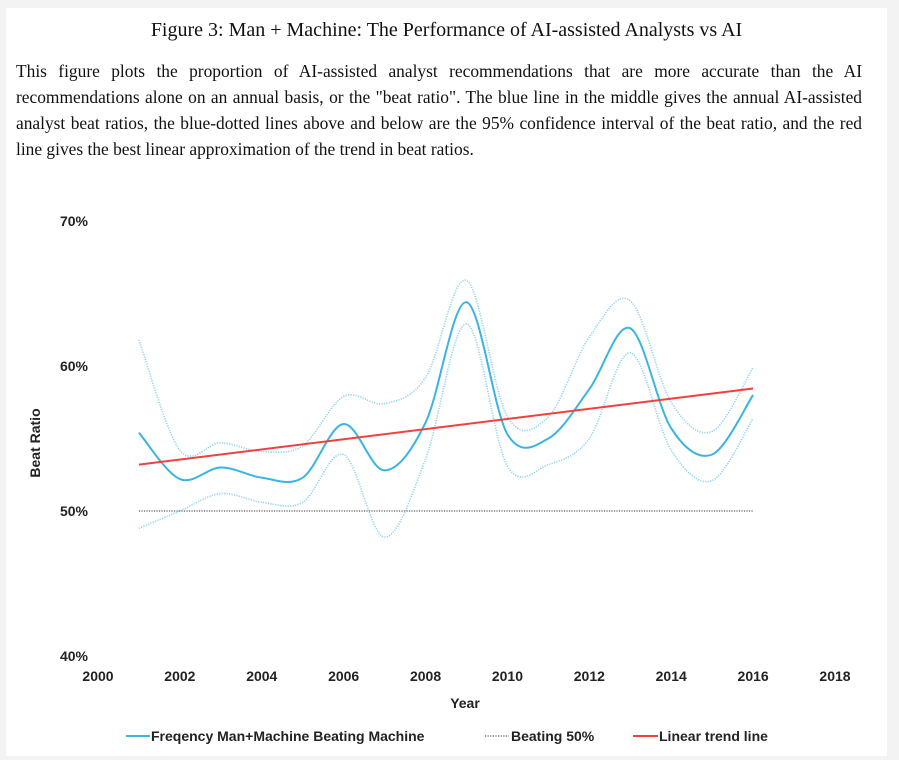 The image size is (899, 760). Describe the element at coordinates (553, 736) in the screenshot. I see `legend-label-beating-50: Beating 50%` at that location.